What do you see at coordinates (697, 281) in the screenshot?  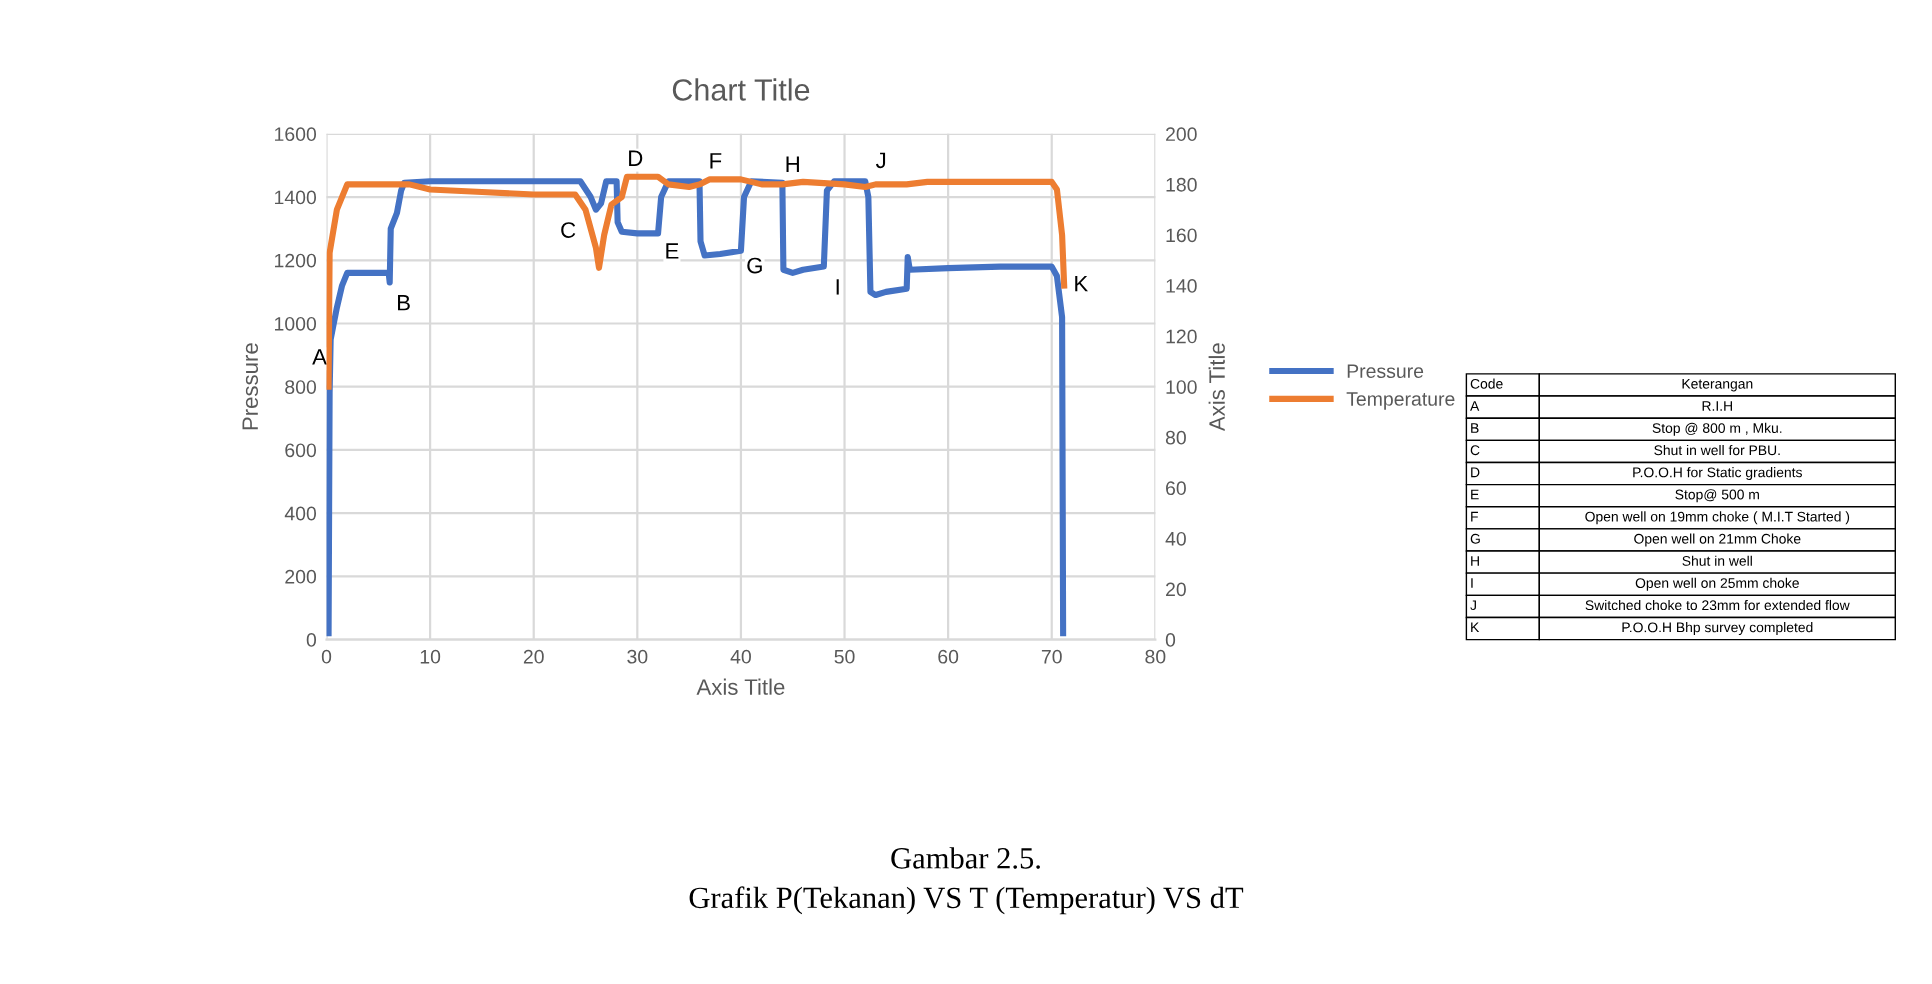 I see `line-series` at bounding box center [697, 281].